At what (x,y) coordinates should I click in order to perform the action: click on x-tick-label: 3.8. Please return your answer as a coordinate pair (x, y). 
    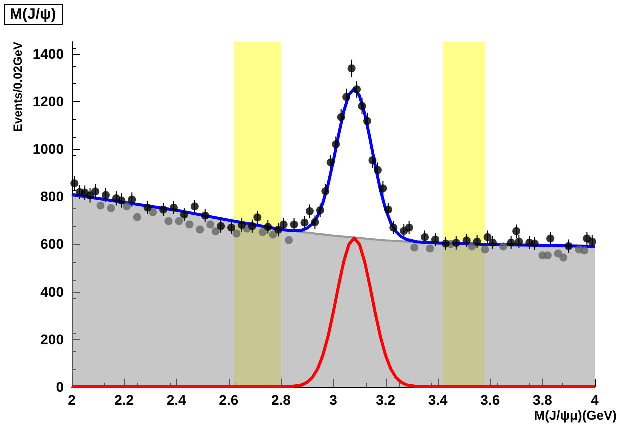
    Looking at the image, I should click on (542, 400).